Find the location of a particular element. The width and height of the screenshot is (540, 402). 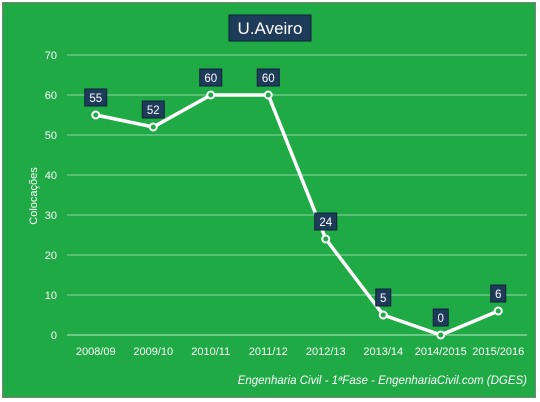

data-label: 24 is located at coordinates (326, 221).